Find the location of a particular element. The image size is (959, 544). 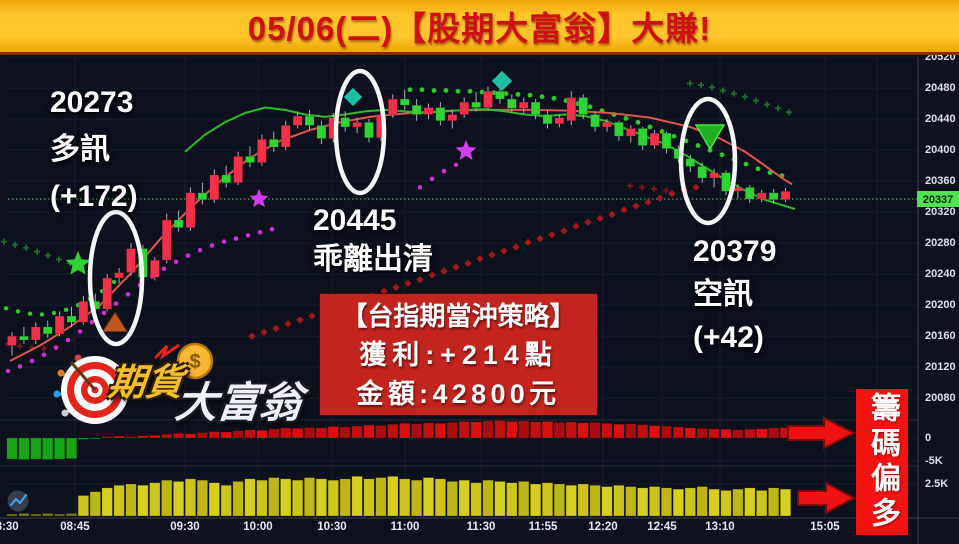

purple-star-1-icon is located at coordinates (259, 198).